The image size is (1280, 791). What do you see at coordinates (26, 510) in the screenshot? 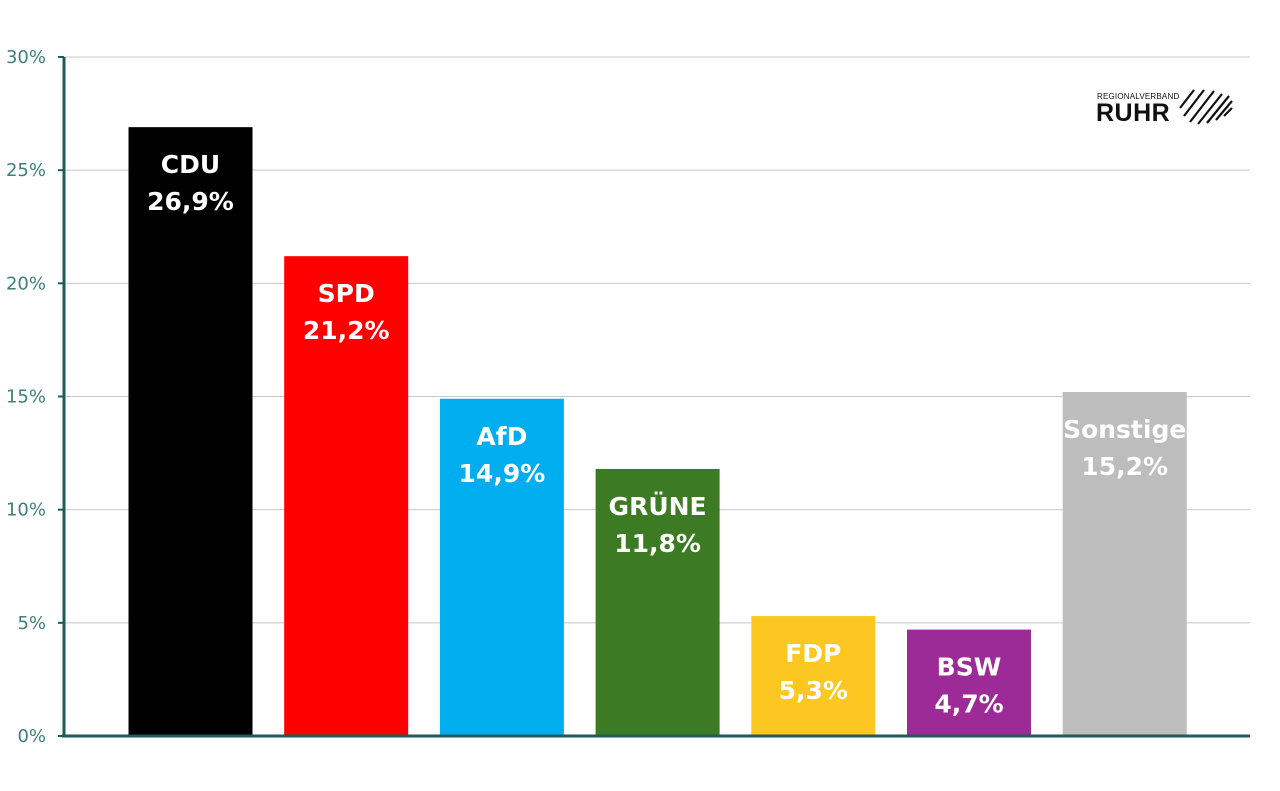
I see `y-tick-label: 10%` at bounding box center [26, 510].